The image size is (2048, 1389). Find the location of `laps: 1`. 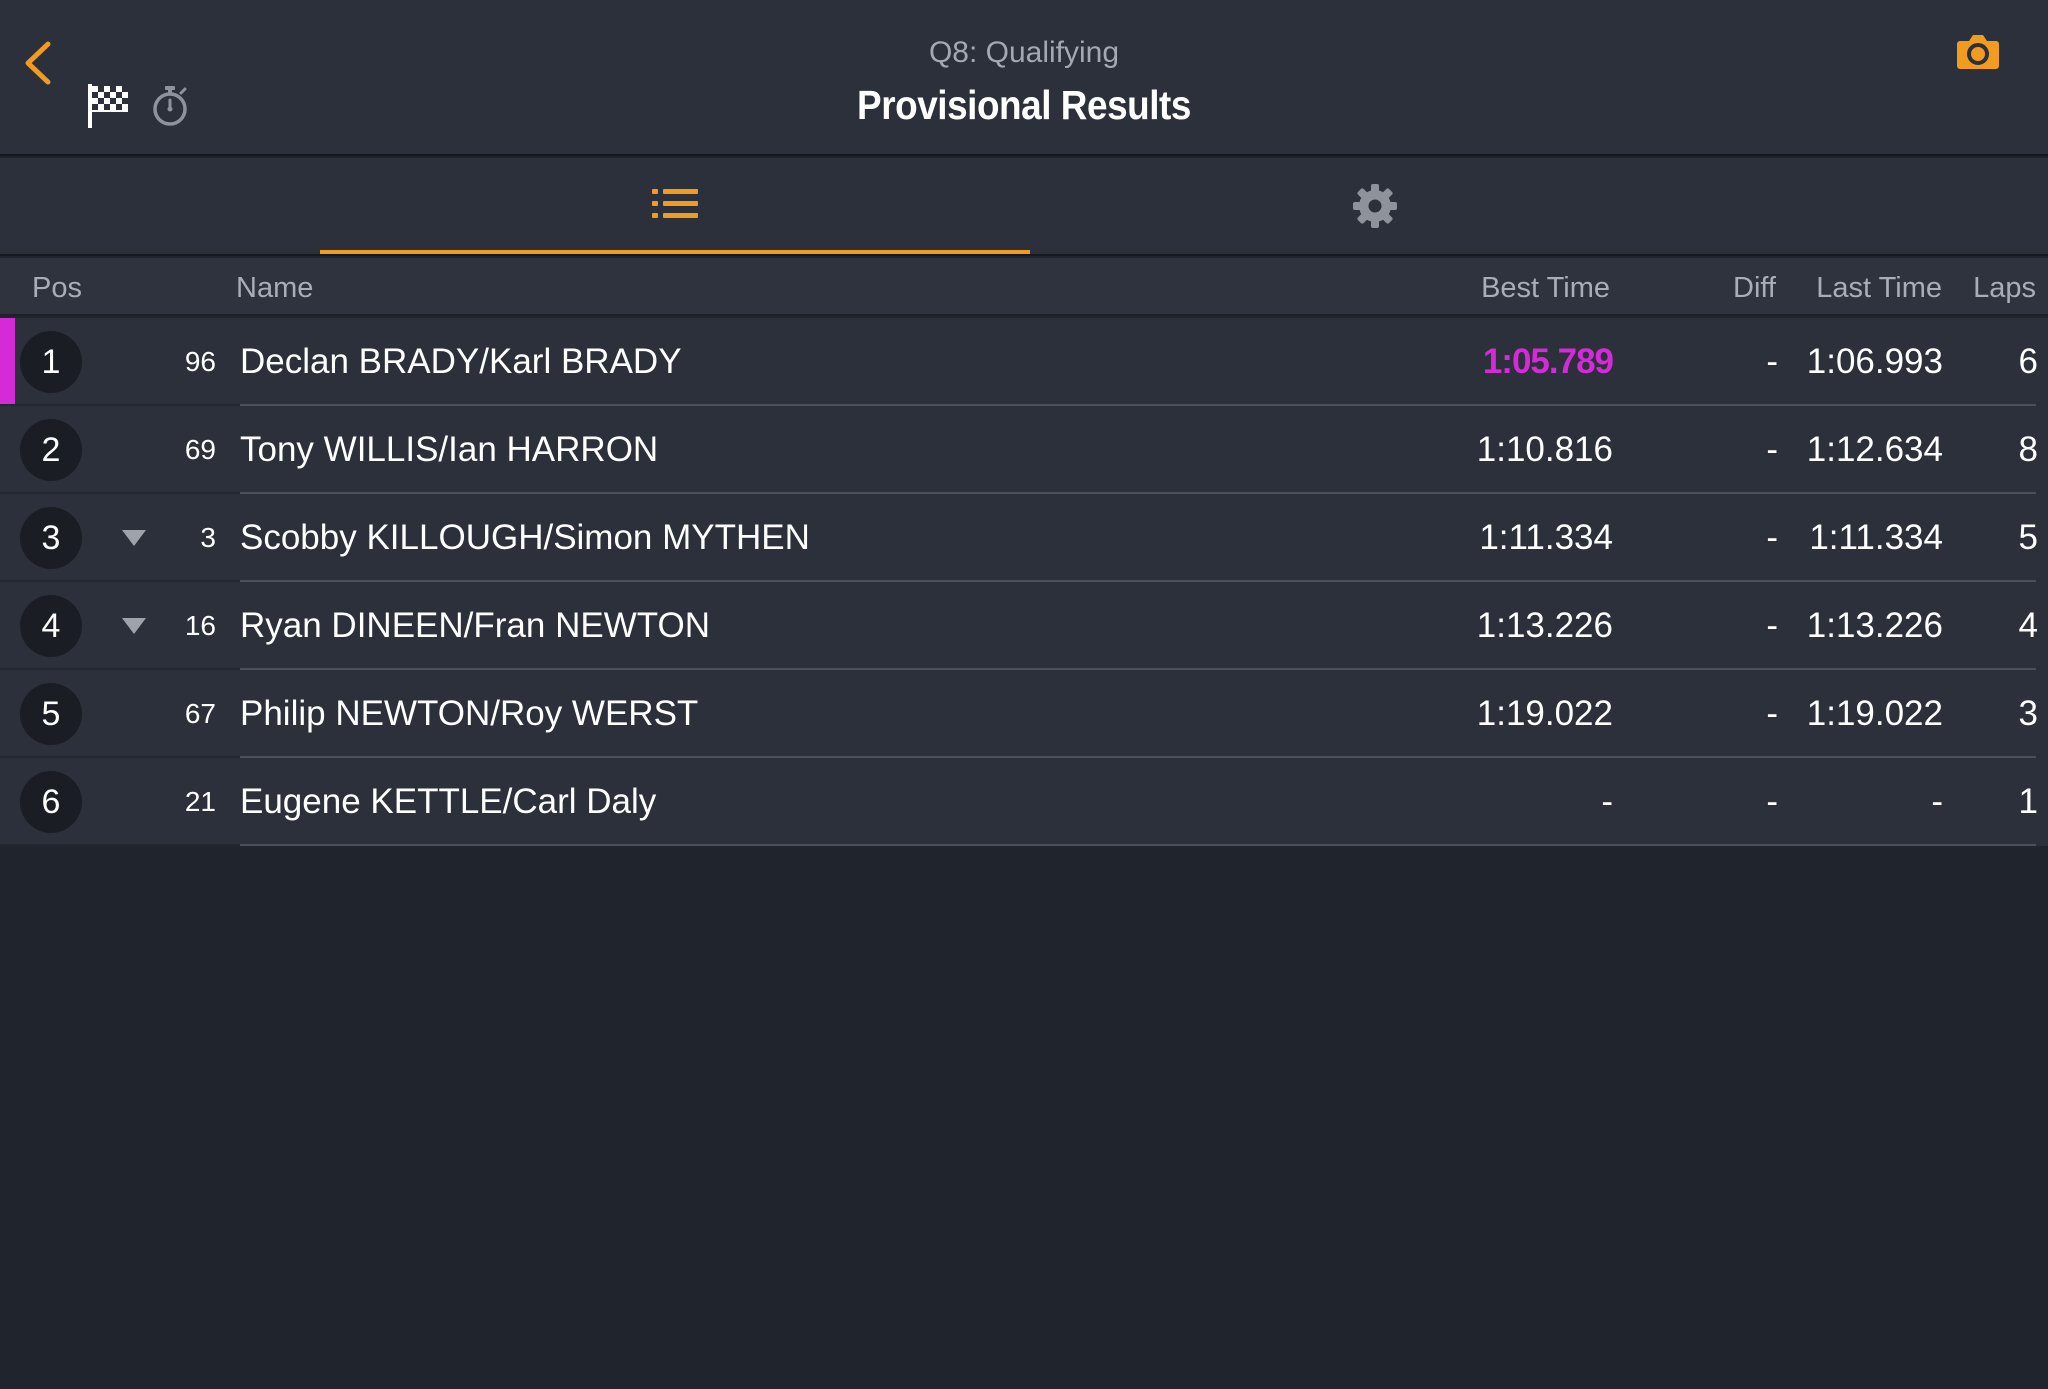

laps: 1 is located at coordinates (2028, 801).